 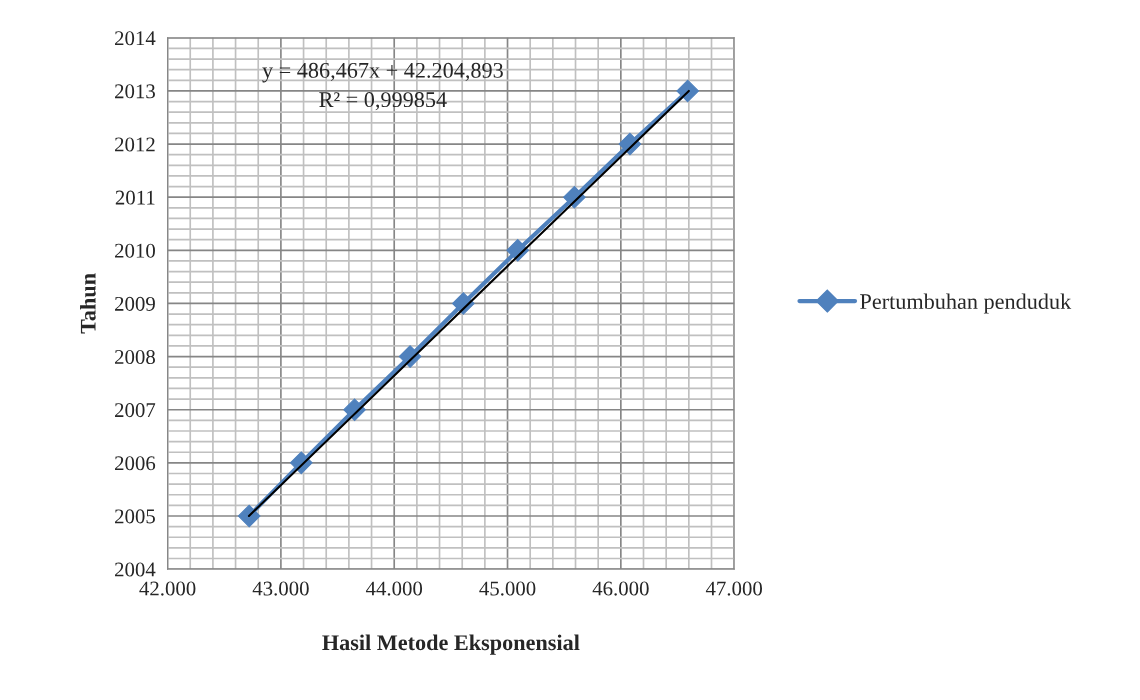 What do you see at coordinates (620, 588) in the screenshot?
I see `x-tick-label: 46.000` at bounding box center [620, 588].